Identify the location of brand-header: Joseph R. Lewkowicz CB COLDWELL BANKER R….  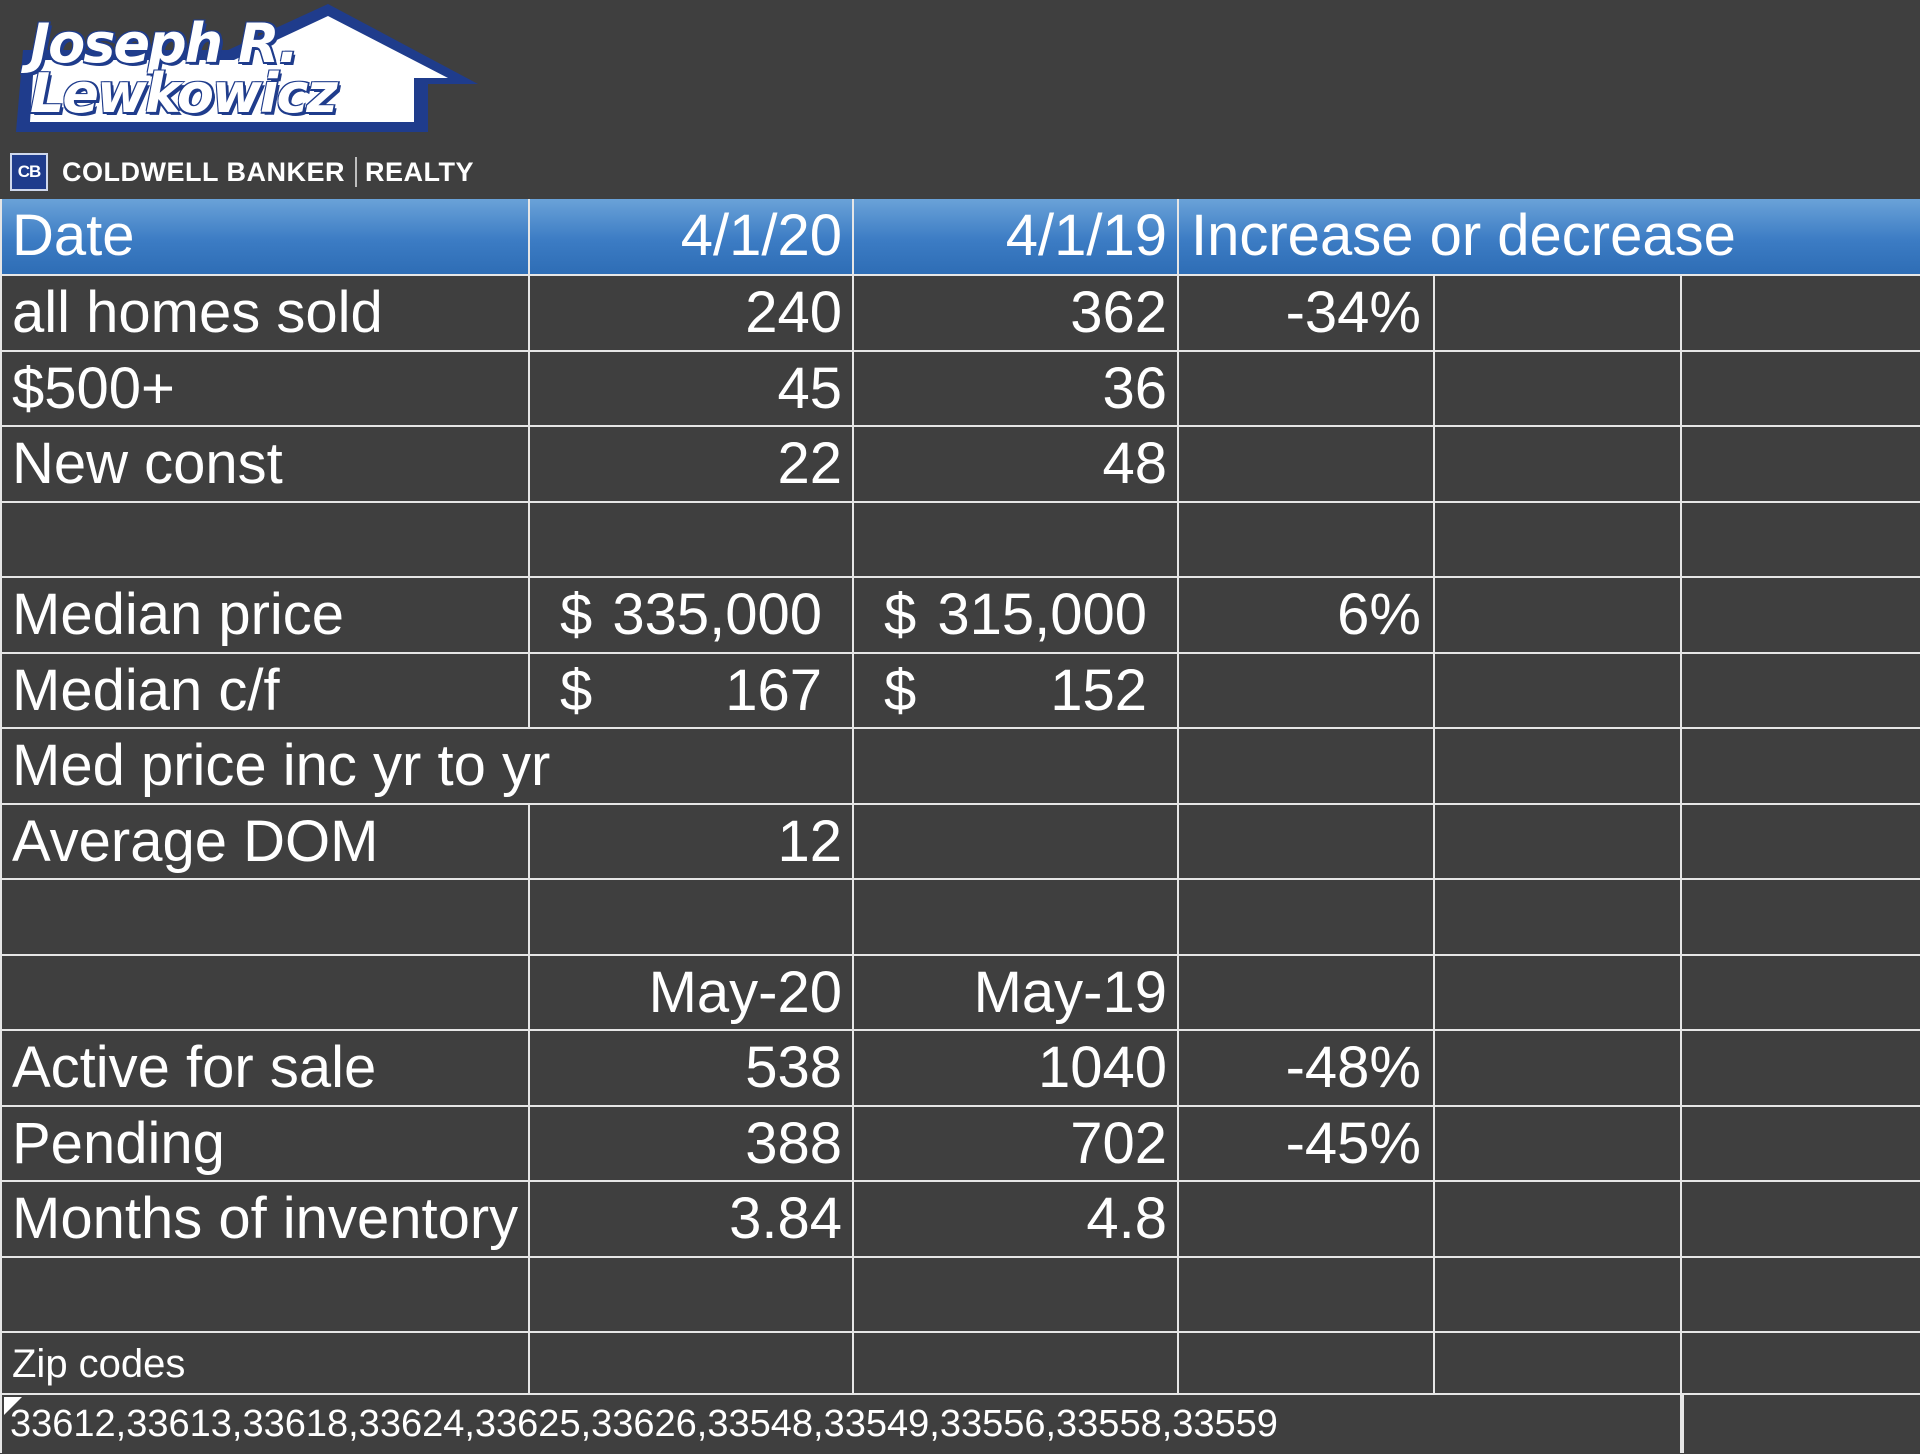
(960, 100).